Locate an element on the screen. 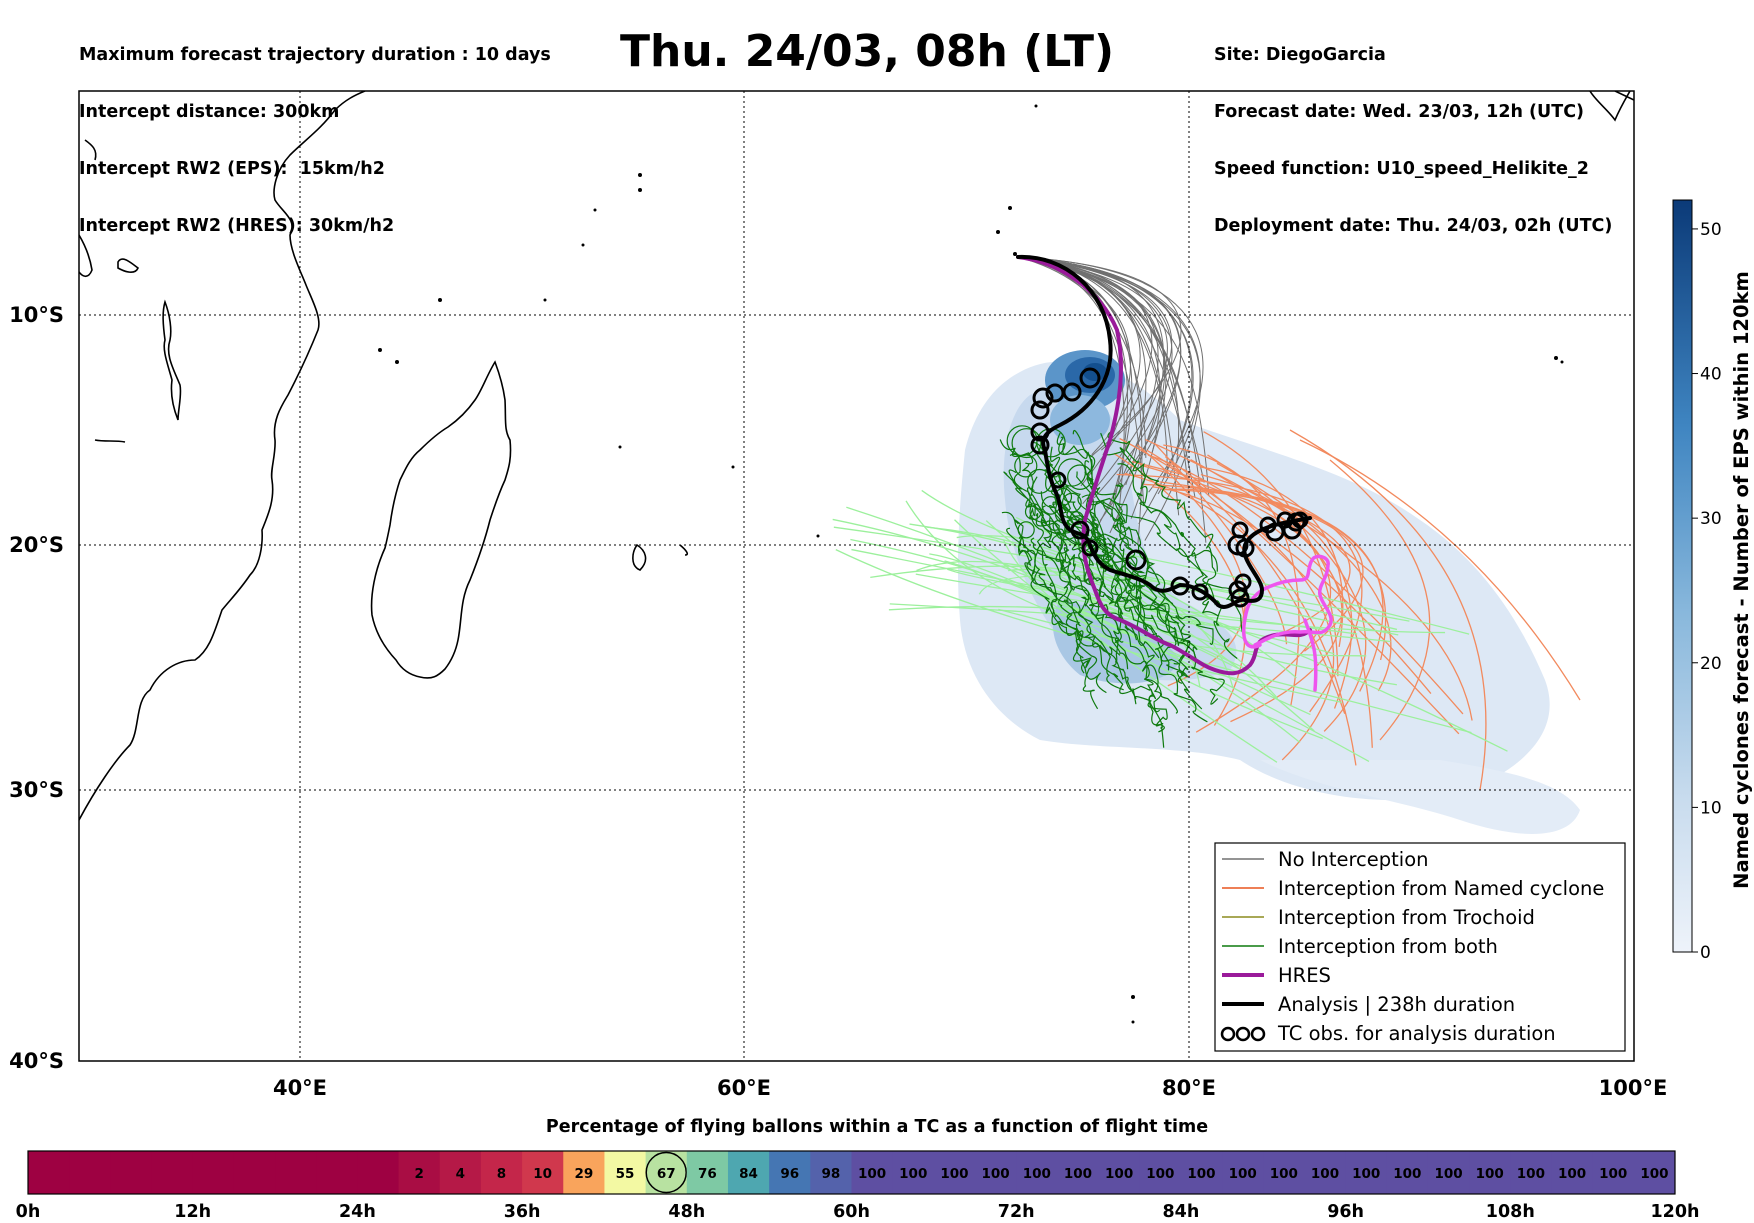 The image size is (1754, 1223). timebar-cell-label: 4 is located at coordinates (460, 1174).